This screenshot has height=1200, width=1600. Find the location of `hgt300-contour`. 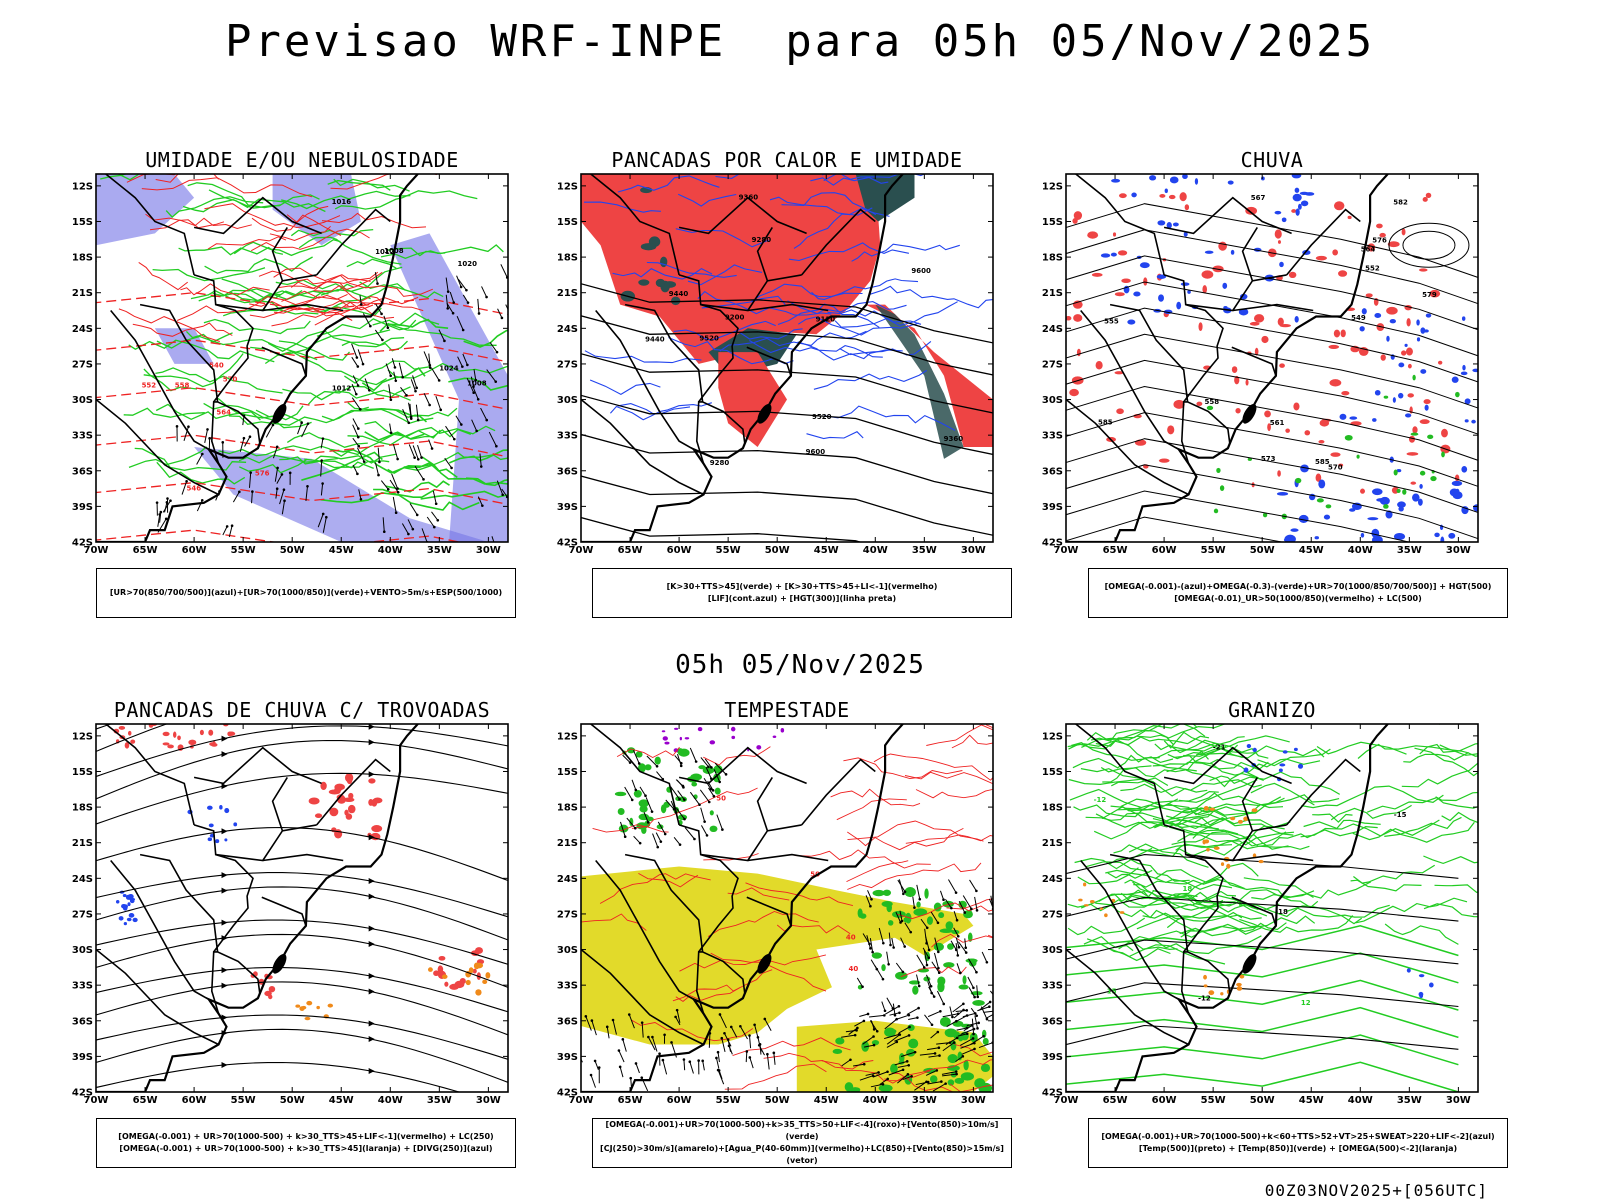

hgt300-contour is located at coordinates (787, 505).